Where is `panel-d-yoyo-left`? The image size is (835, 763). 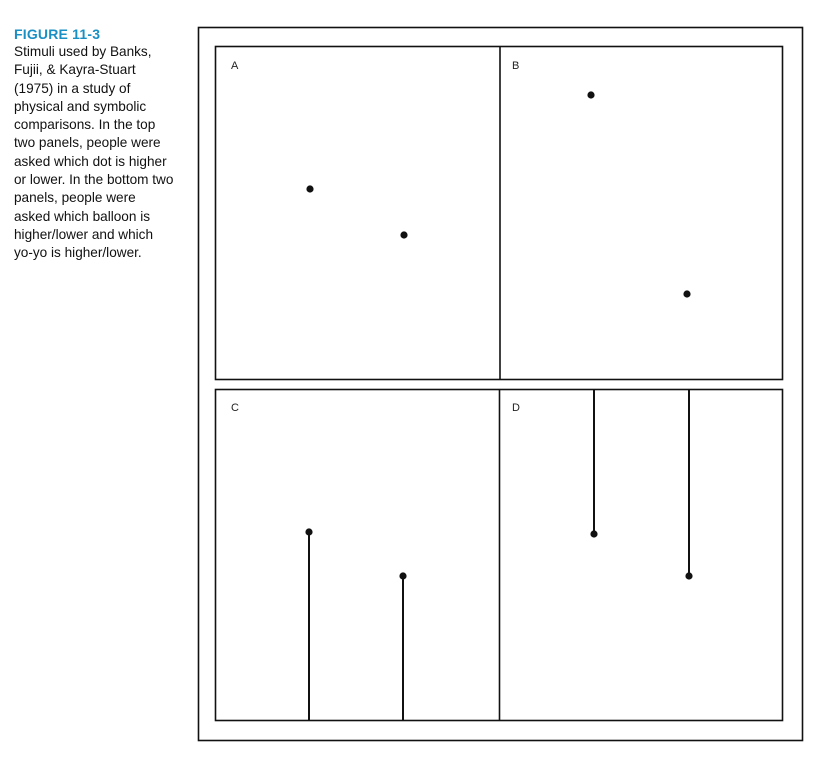 panel-d-yoyo-left is located at coordinates (594, 463).